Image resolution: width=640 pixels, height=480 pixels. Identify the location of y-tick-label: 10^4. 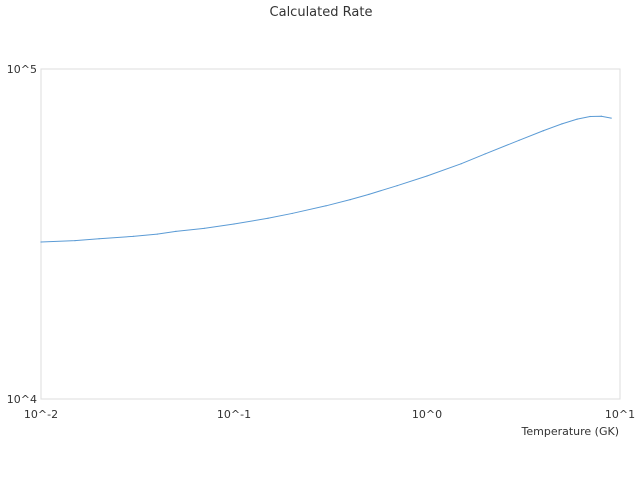
(22, 399).